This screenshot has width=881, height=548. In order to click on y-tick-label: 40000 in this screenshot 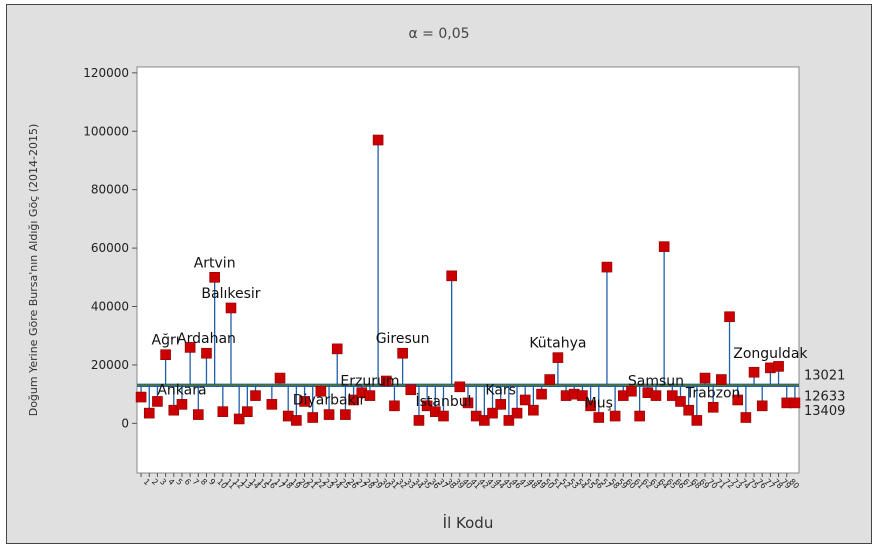, I will do `click(110, 307)`.